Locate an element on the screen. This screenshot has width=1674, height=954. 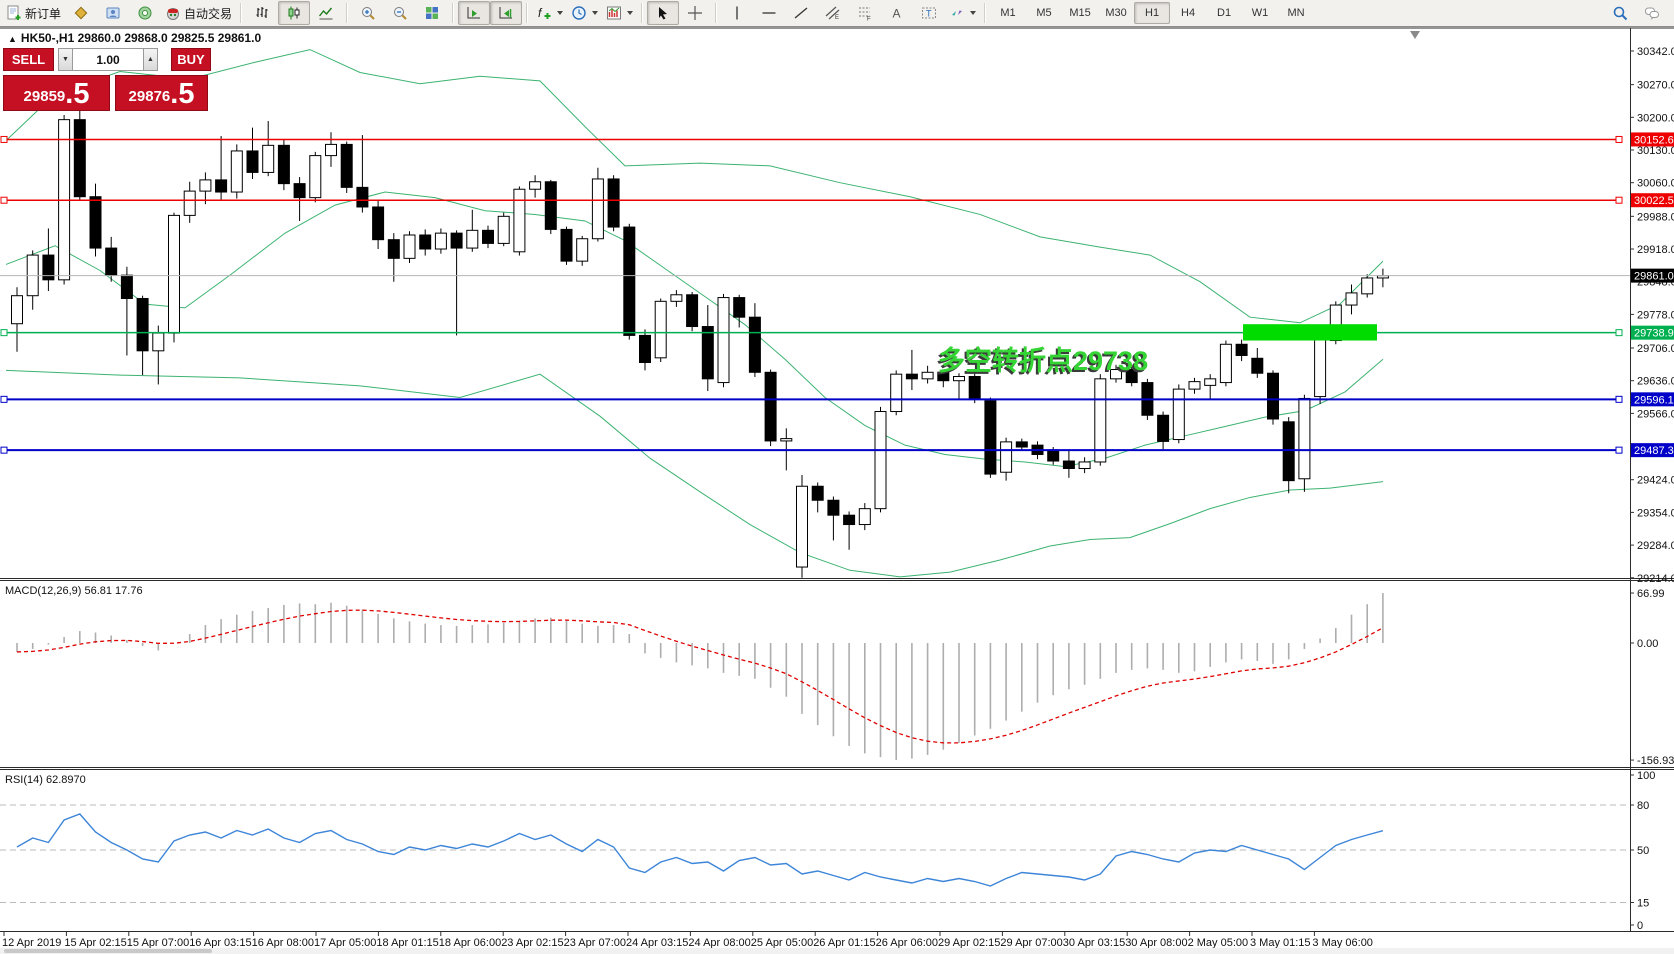
time-label: 2 May 05:00 is located at coordinates (1218, 943).